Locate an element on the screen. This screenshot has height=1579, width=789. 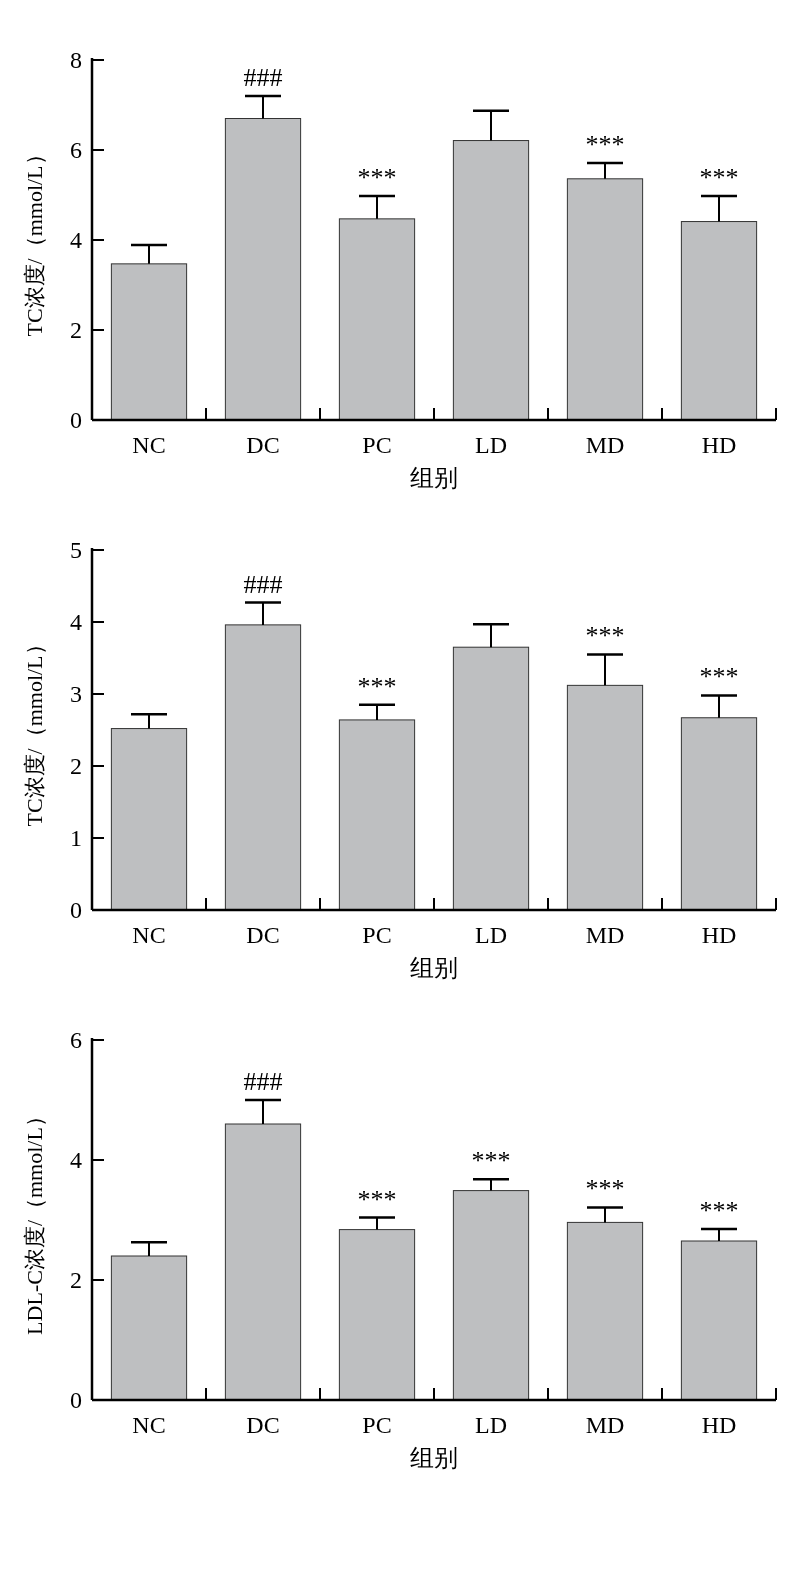
y-tick-label: 8 is located at coordinates (76, 60).